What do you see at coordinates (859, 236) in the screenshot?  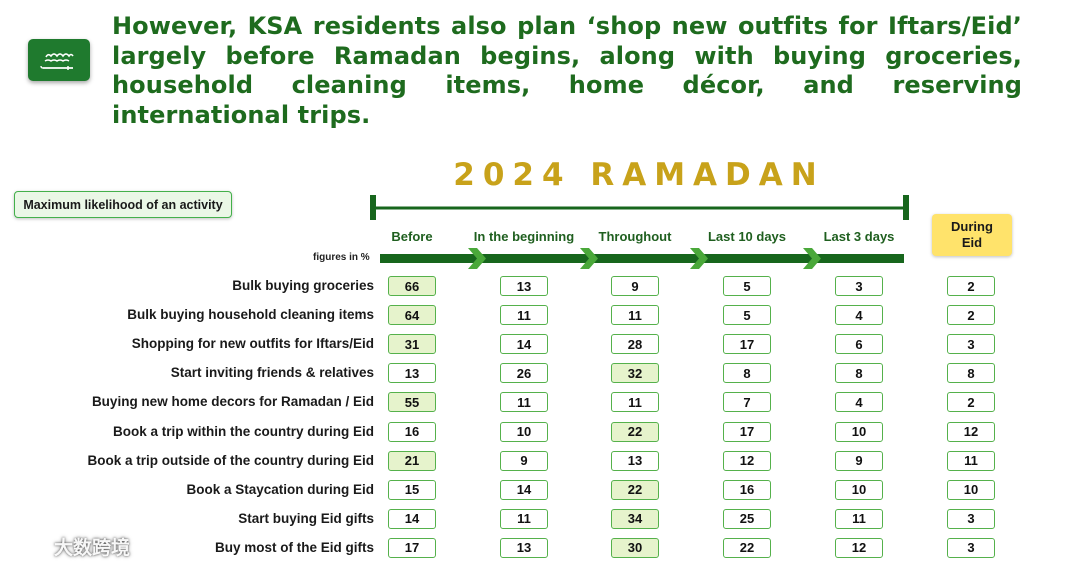 I see `column-header-4: Last 3 days` at bounding box center [859, 236].